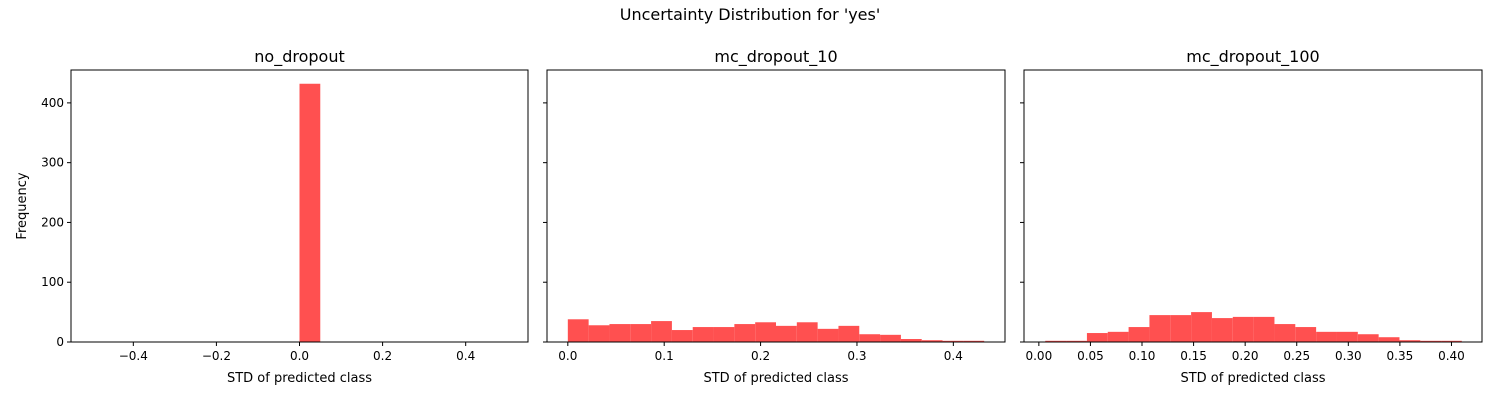 This screenshot has height=400, width=1500. Describe the element at coordinates (664, 356) in the screenshot. I see `x-tick-label: 0.1` at that location.